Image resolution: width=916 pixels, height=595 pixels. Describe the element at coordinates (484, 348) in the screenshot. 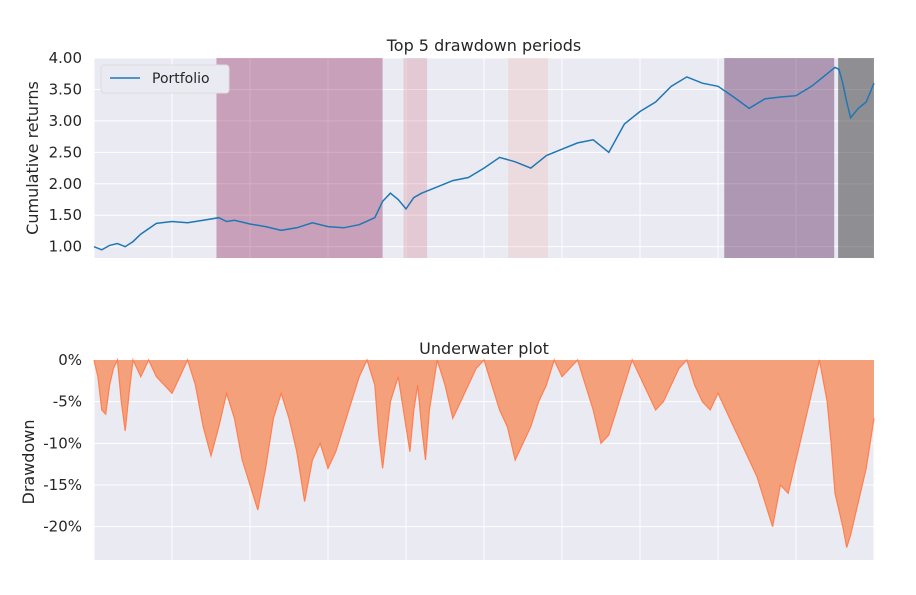

I see `bottom-chart-title: Underwater plot` at that location.